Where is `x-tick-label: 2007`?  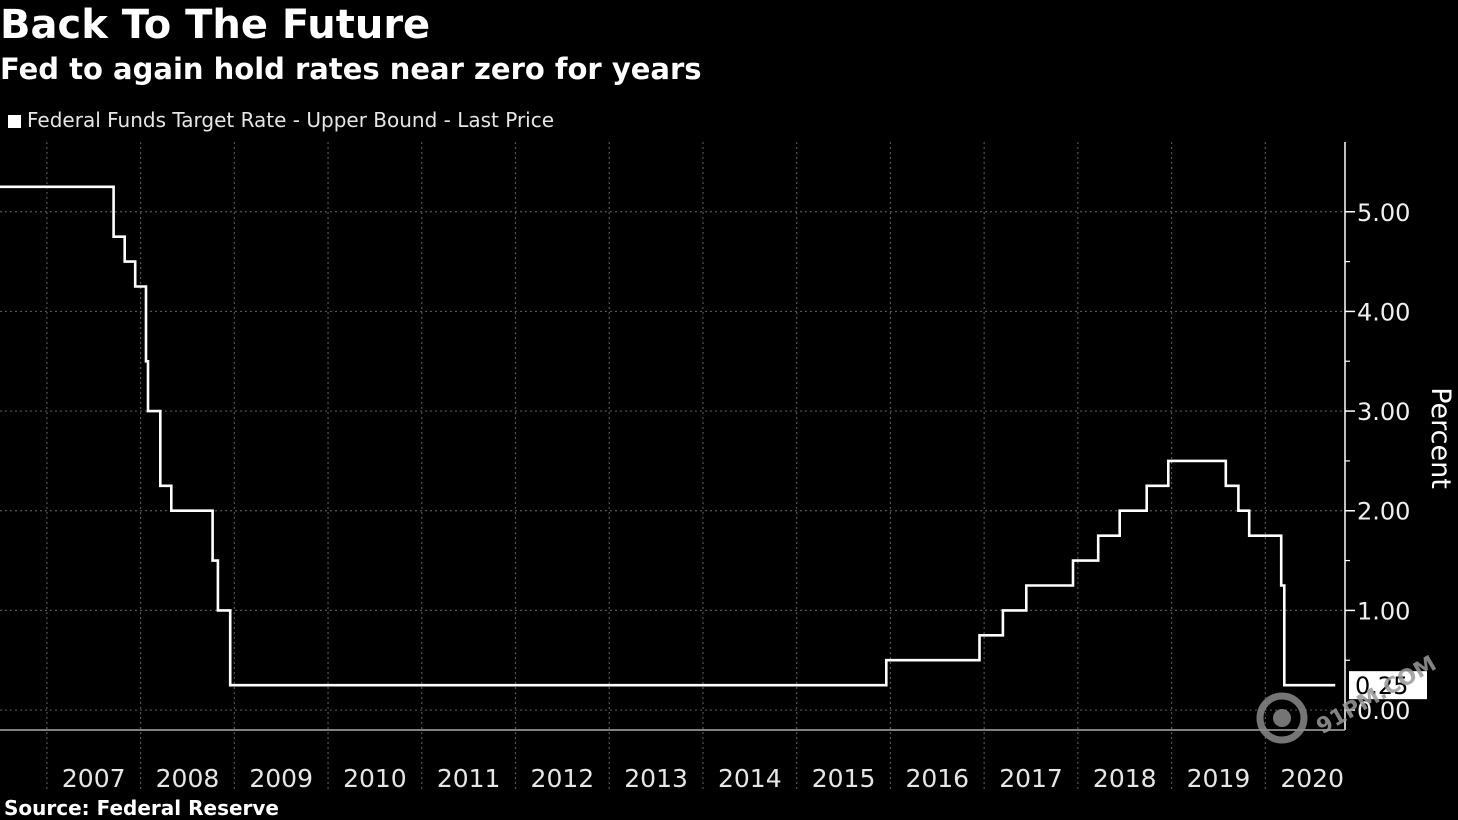 x-tick-label: 2007 is located at coordinates (94, 778).